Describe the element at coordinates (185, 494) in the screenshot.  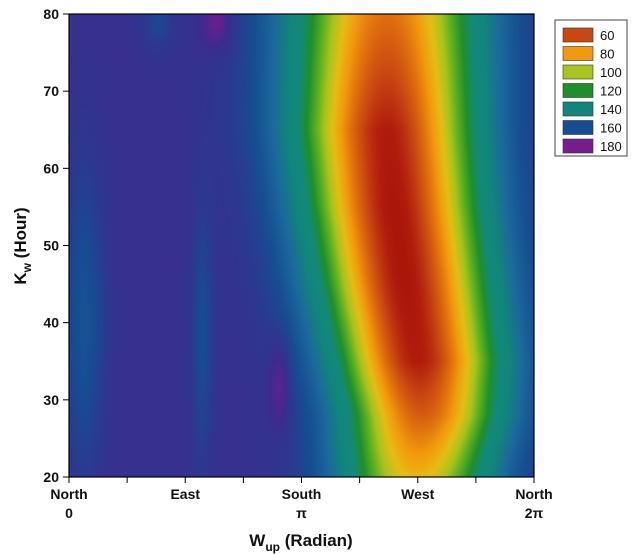
I see `x-tick-label: East` at that location.